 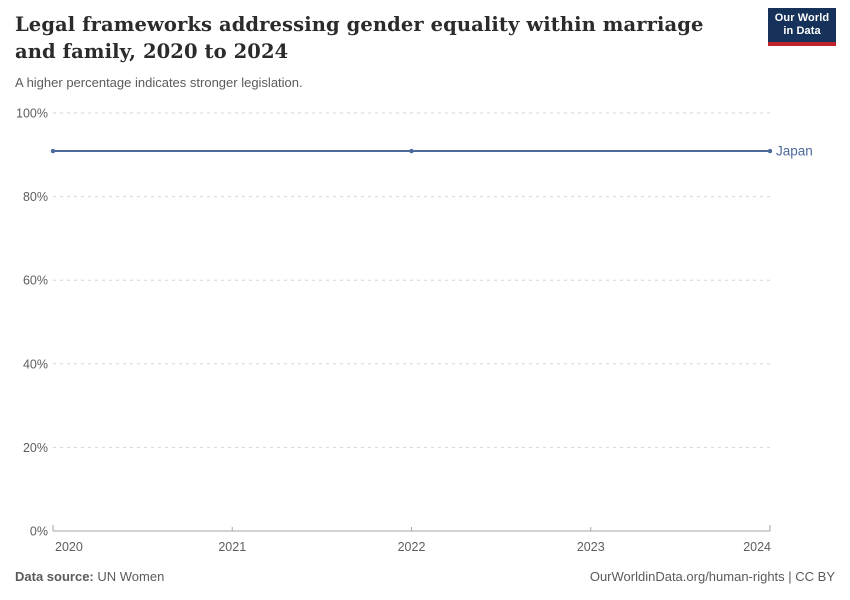 What do you see at coordinates (35, 448) in the screenshot?
I see `y-axis-tick-label-20: 20%` at bounding box center [35, 448].